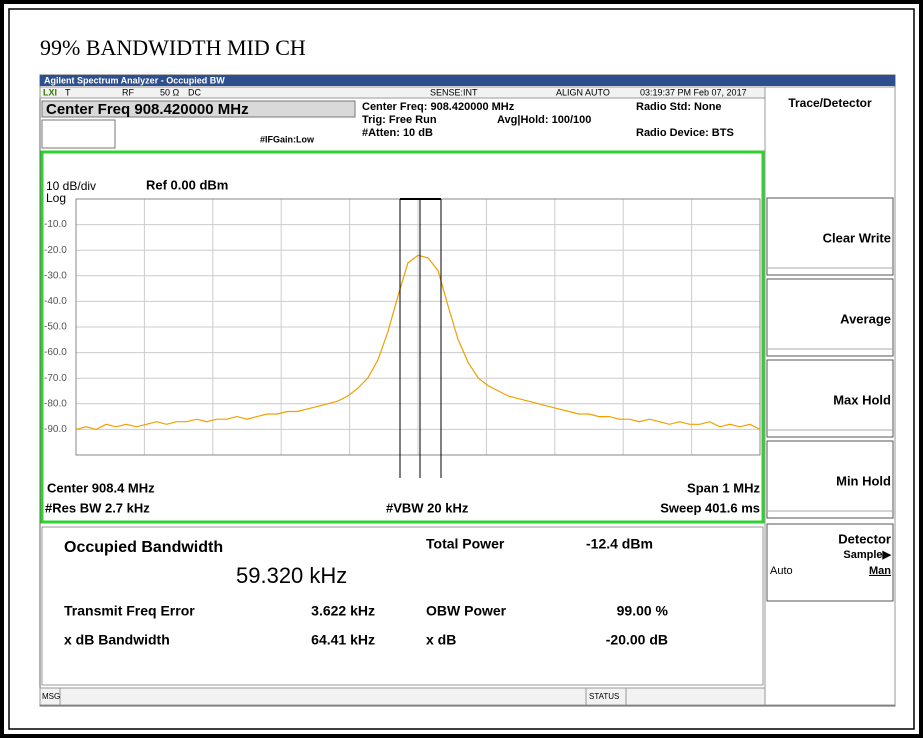  Describe the element at coordinates (438, 107) in the screenshot. I see `center-freq: Center Freq: 908.420000 MHz` at that location.